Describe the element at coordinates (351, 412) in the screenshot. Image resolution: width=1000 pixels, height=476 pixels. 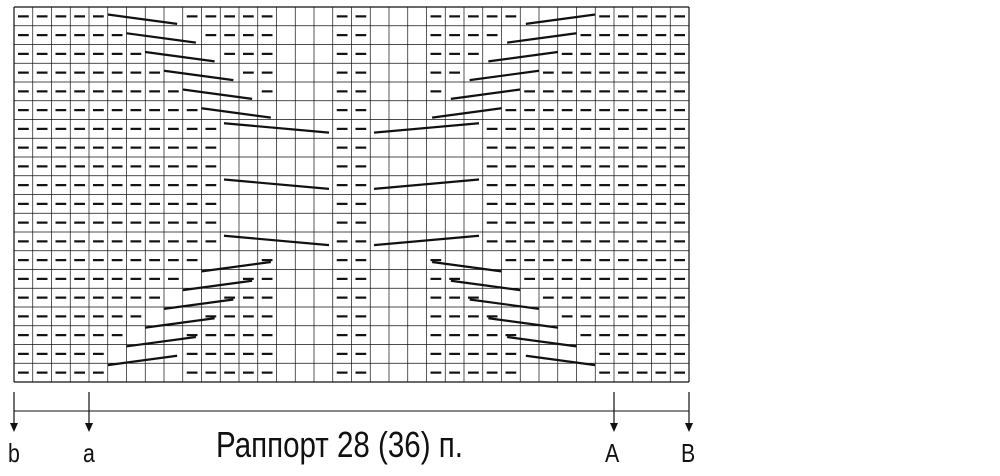
I see `repeat-markers` at that location.